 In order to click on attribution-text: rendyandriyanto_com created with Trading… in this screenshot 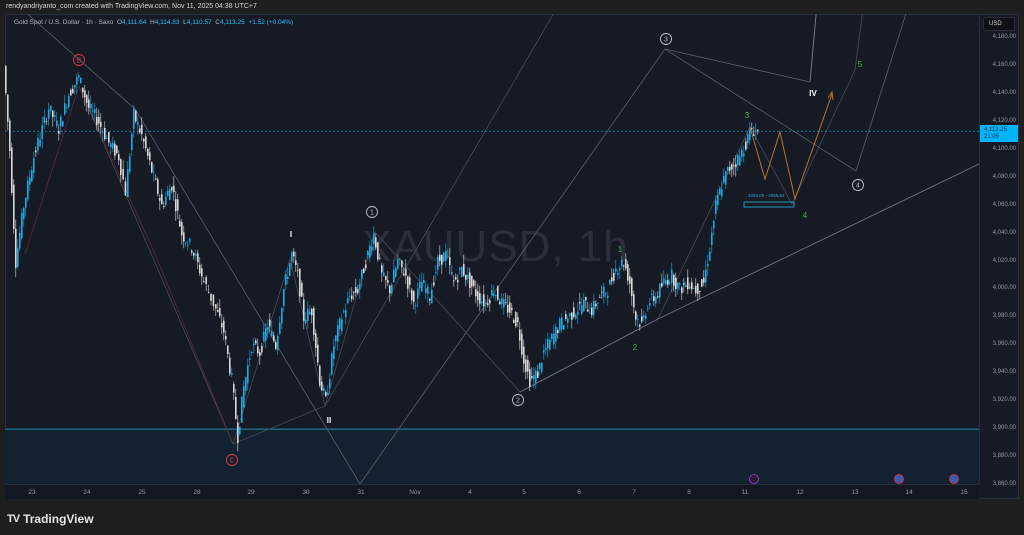, I will do `click(131, 6)`.